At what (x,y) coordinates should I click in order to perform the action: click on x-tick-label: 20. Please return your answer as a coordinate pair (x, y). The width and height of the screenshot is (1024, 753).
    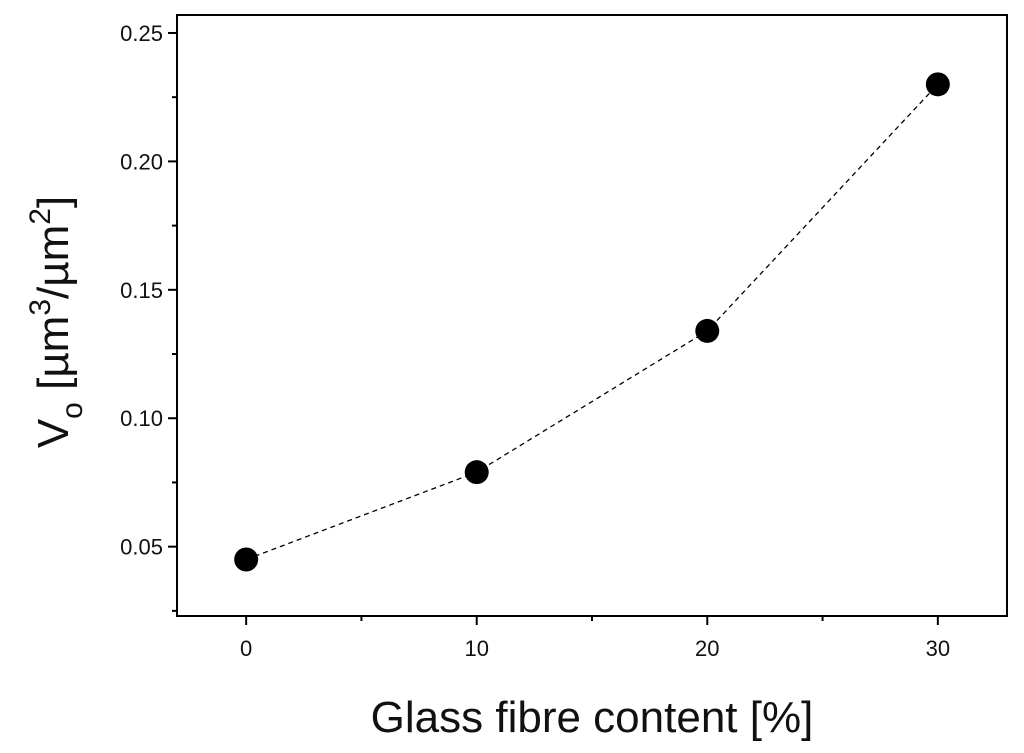
    Looking at the image, I should click on (707, 648).